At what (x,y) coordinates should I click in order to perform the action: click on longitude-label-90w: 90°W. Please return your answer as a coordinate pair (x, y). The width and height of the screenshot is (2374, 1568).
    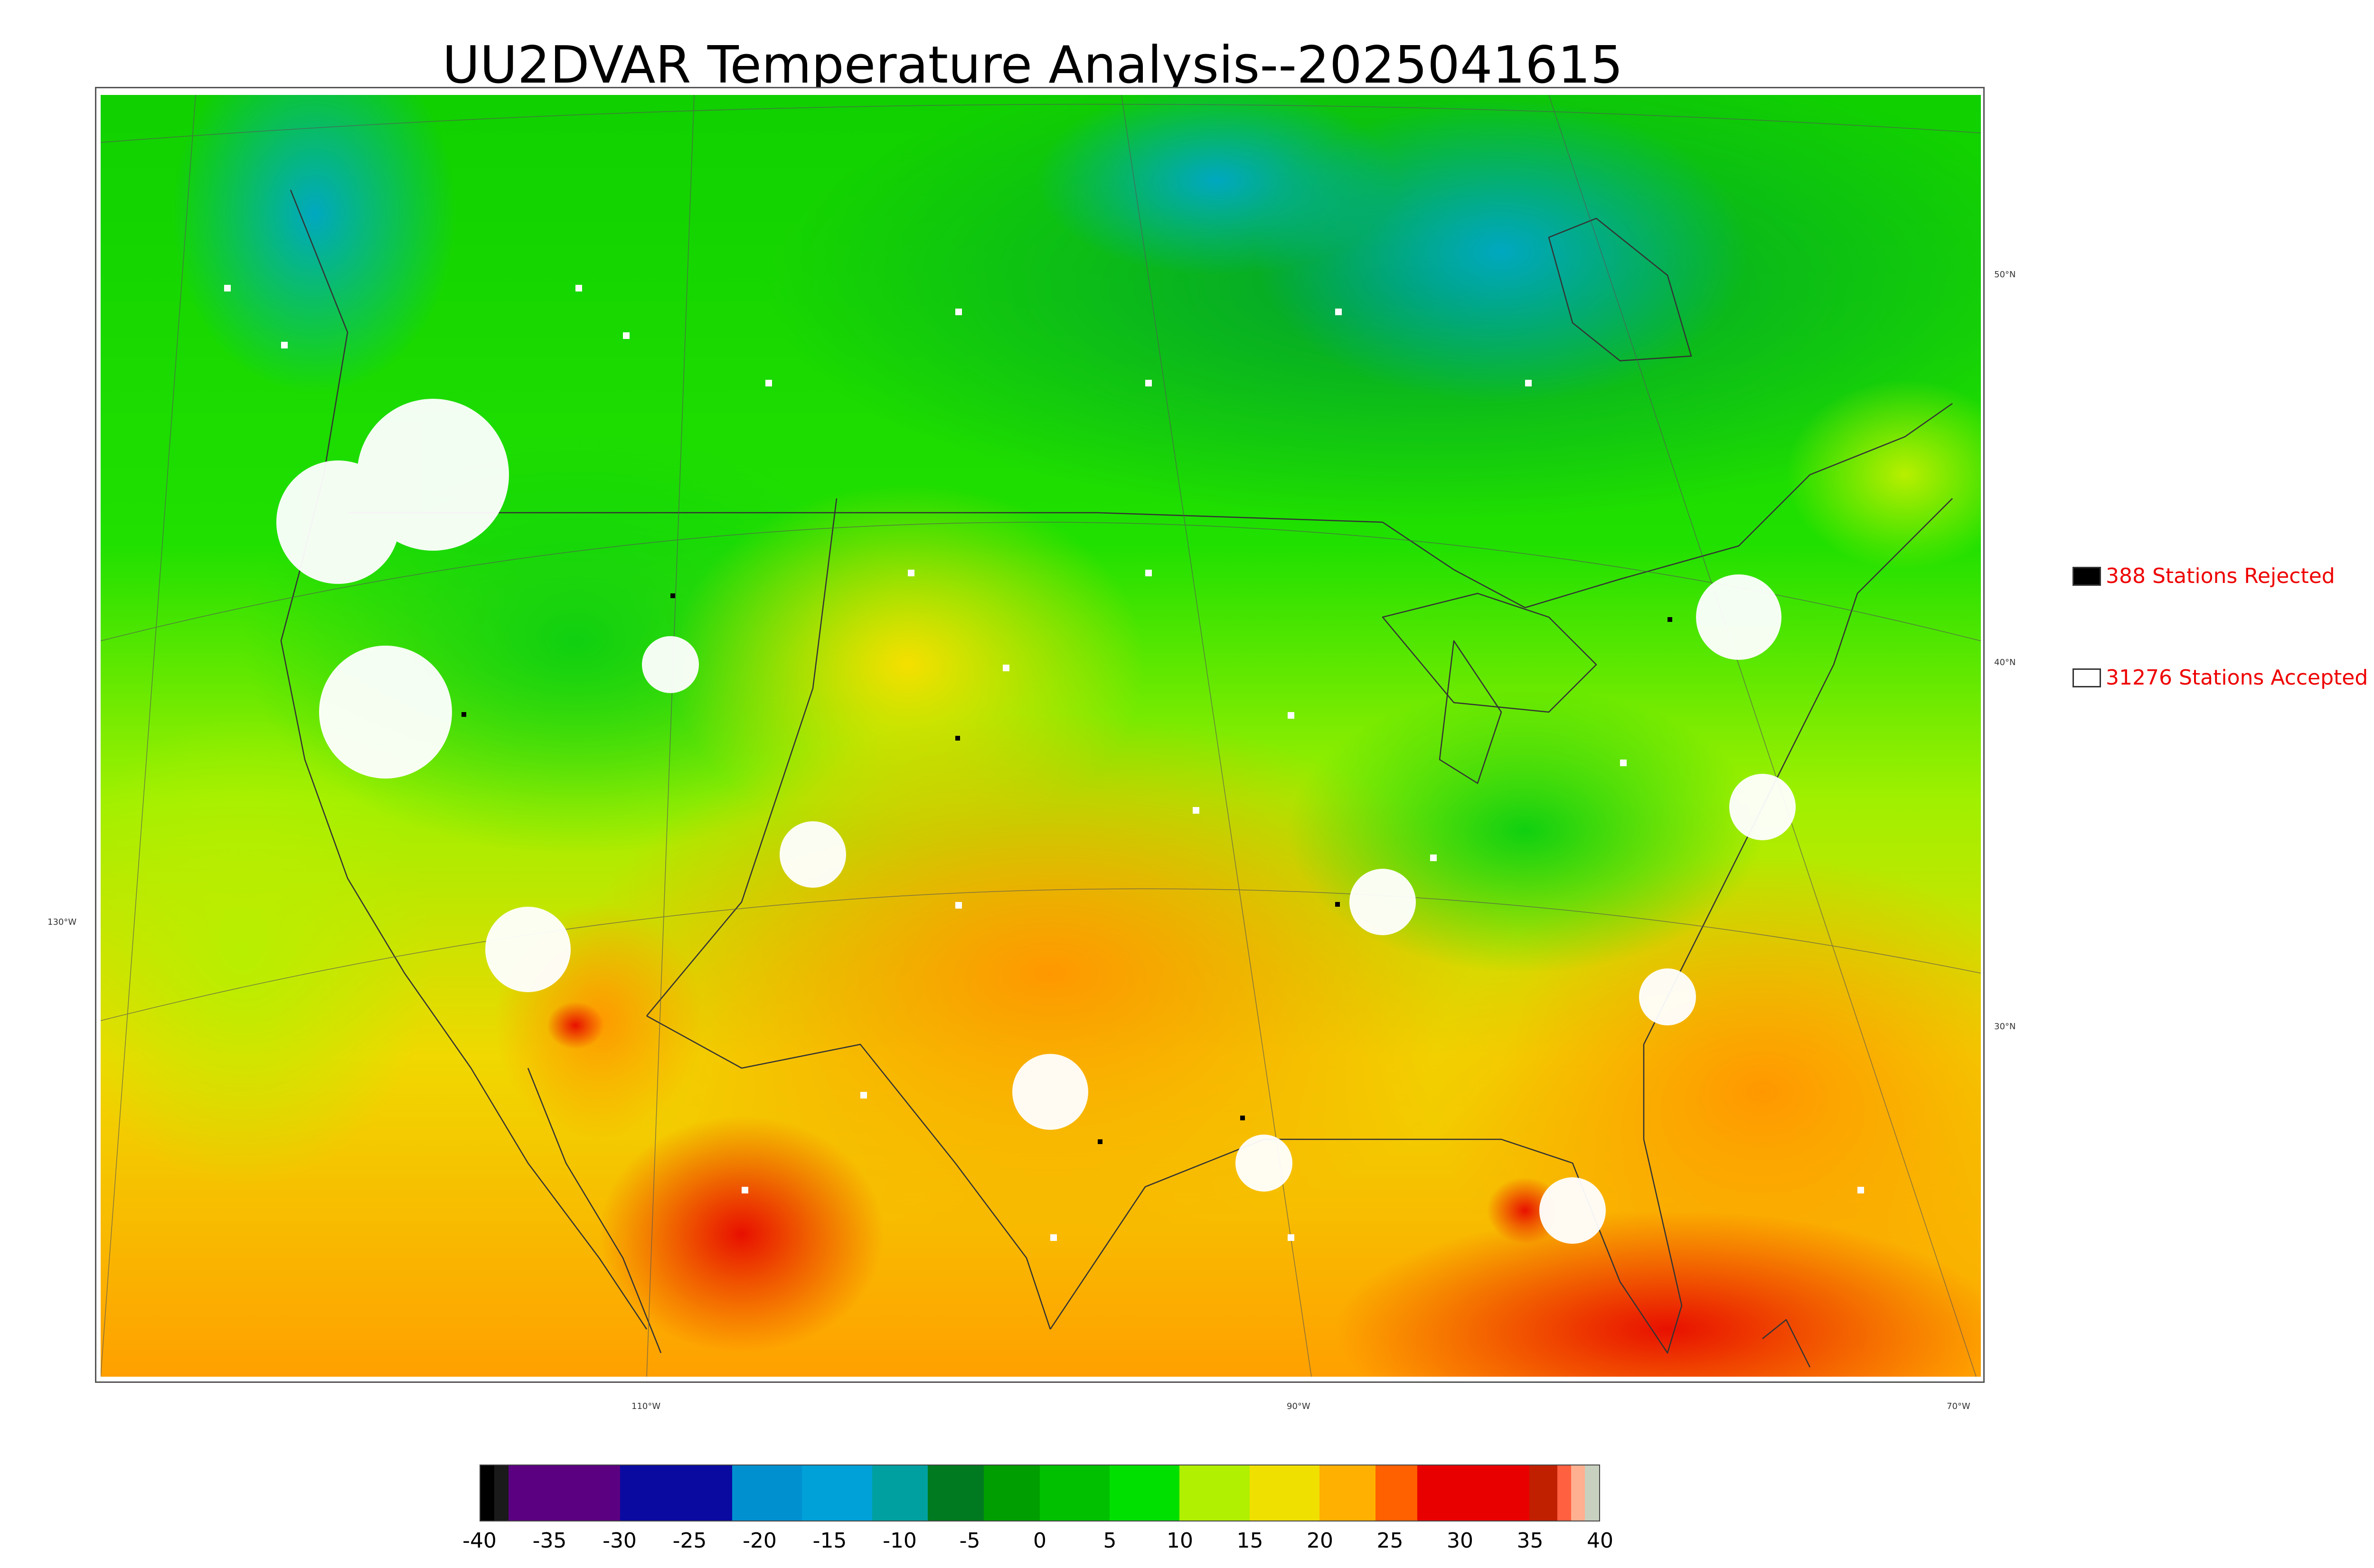
    Looking at the image, I should click on (1298, 1406).